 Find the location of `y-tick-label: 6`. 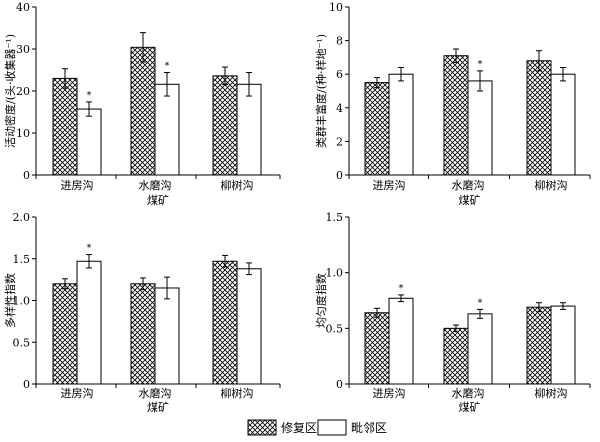

y-tick-label: 6 is located at coordinates (339, 74).